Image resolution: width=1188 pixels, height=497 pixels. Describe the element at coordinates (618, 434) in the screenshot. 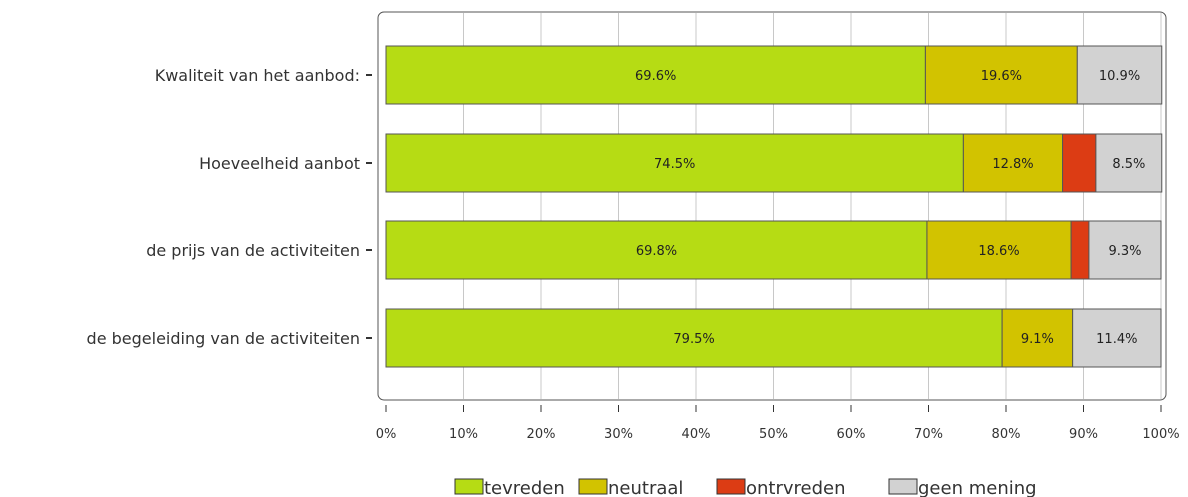

I see `x-tick-label: 30%` at that location.